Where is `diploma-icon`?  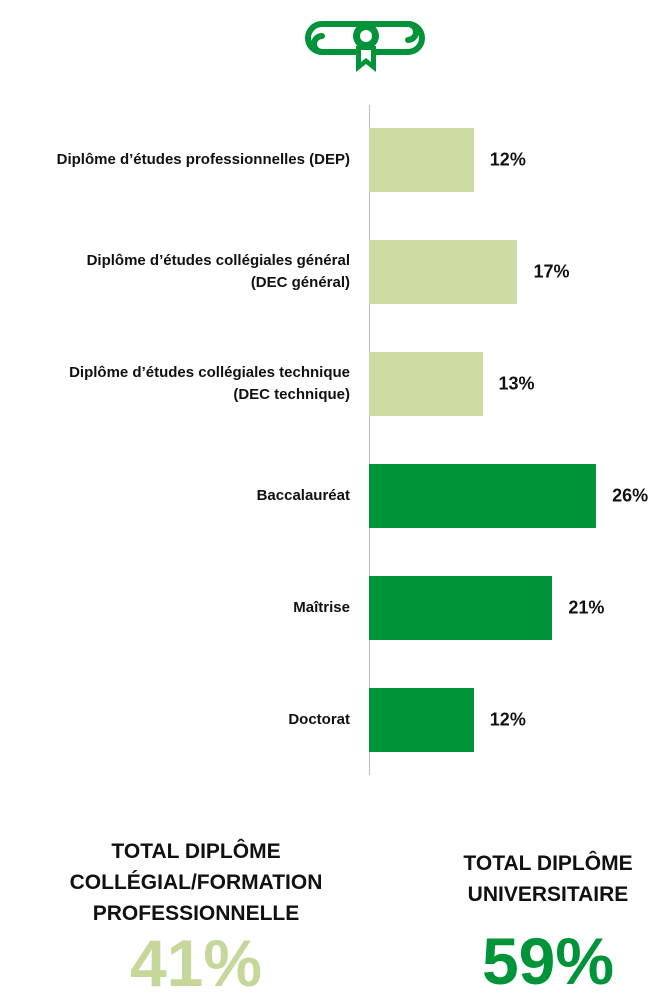
diploma-icon is located at coordinates (365, 46).